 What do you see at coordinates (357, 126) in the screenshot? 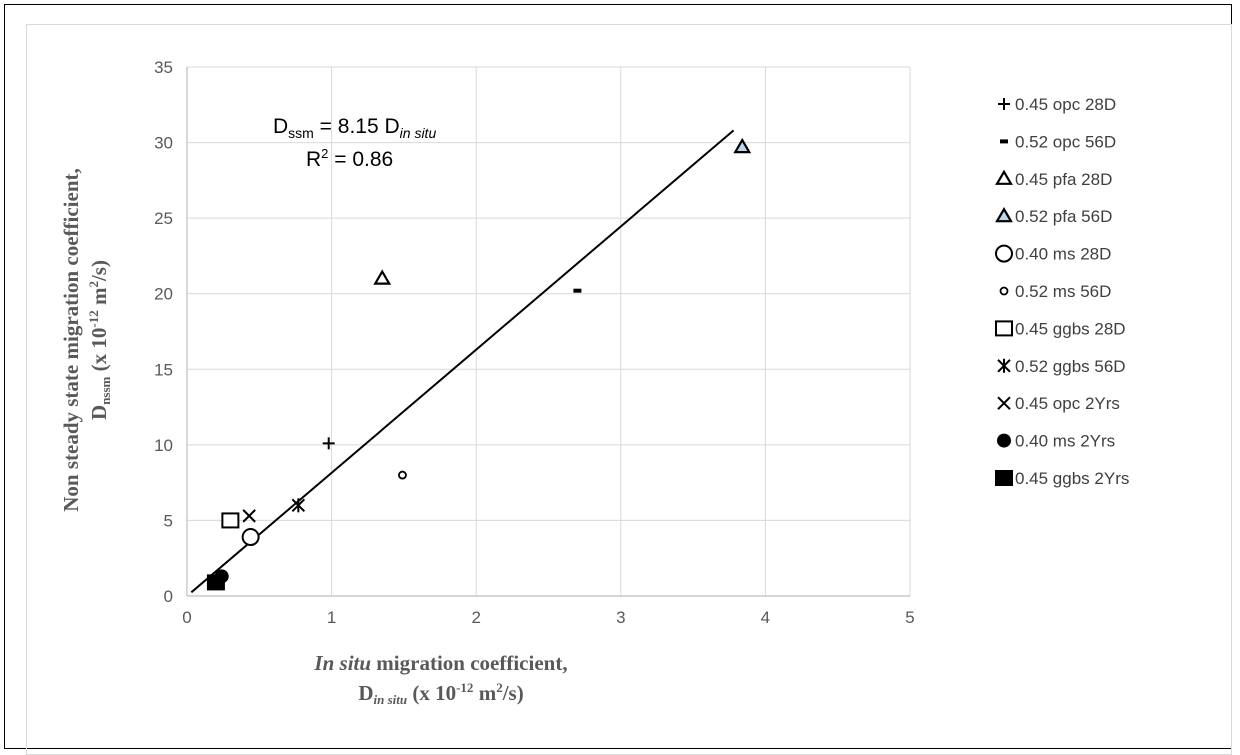
I see `equation-mid: = 8.15 D` at bounding box center [357, 126].